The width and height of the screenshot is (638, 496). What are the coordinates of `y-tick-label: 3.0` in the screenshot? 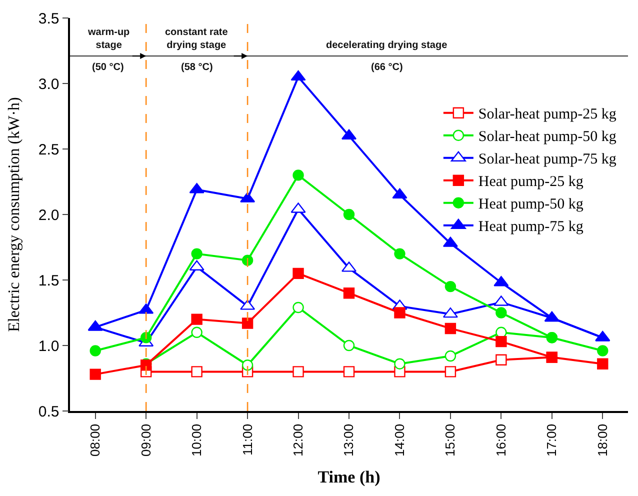 It's located at (49, 84).